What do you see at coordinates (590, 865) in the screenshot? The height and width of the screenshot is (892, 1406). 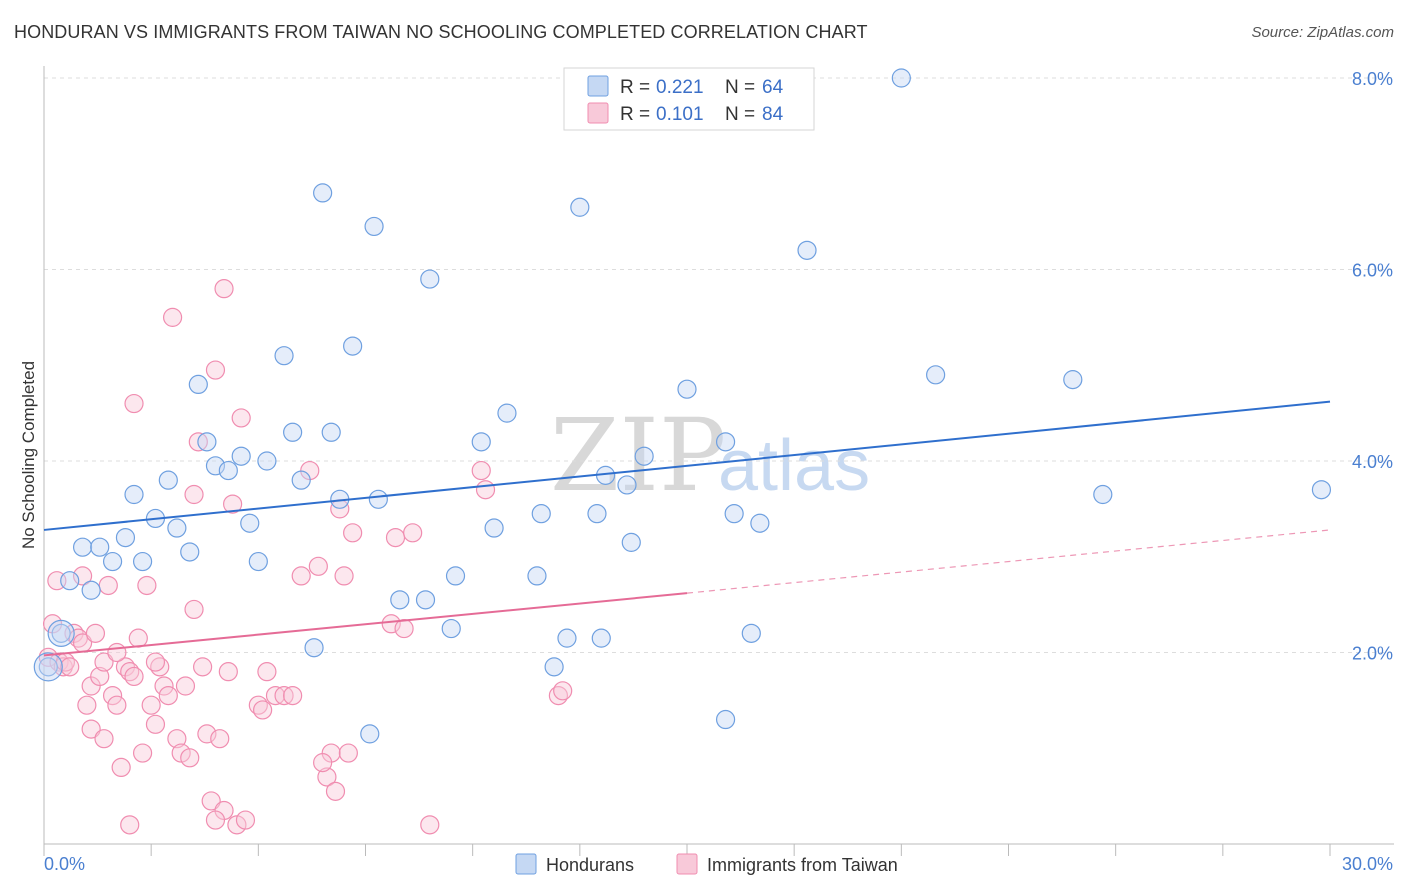 I see `bottom-legend-label-hondurans: Hondurans` at bounding box center [590, 865].